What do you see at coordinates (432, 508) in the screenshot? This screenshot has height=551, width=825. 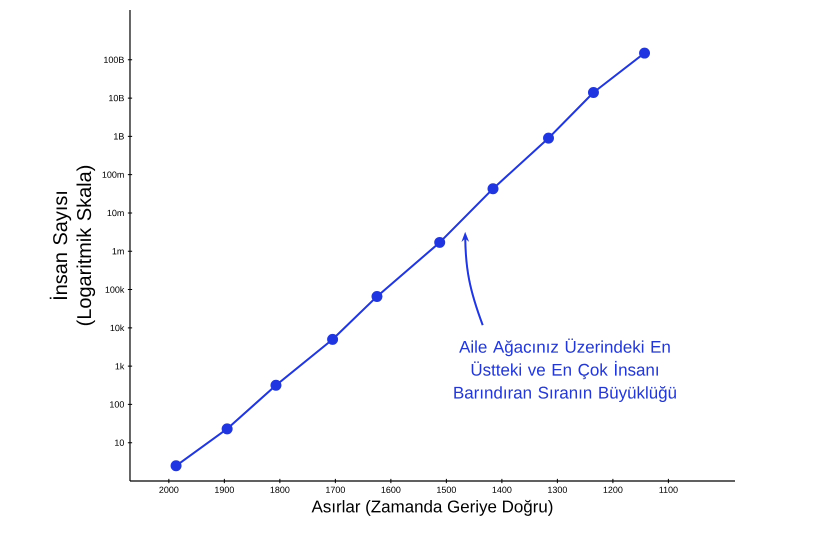 I see `x-axis-title: Asırlar (Zamanda Geriye Doğru)` at bounding box center [432, 508].